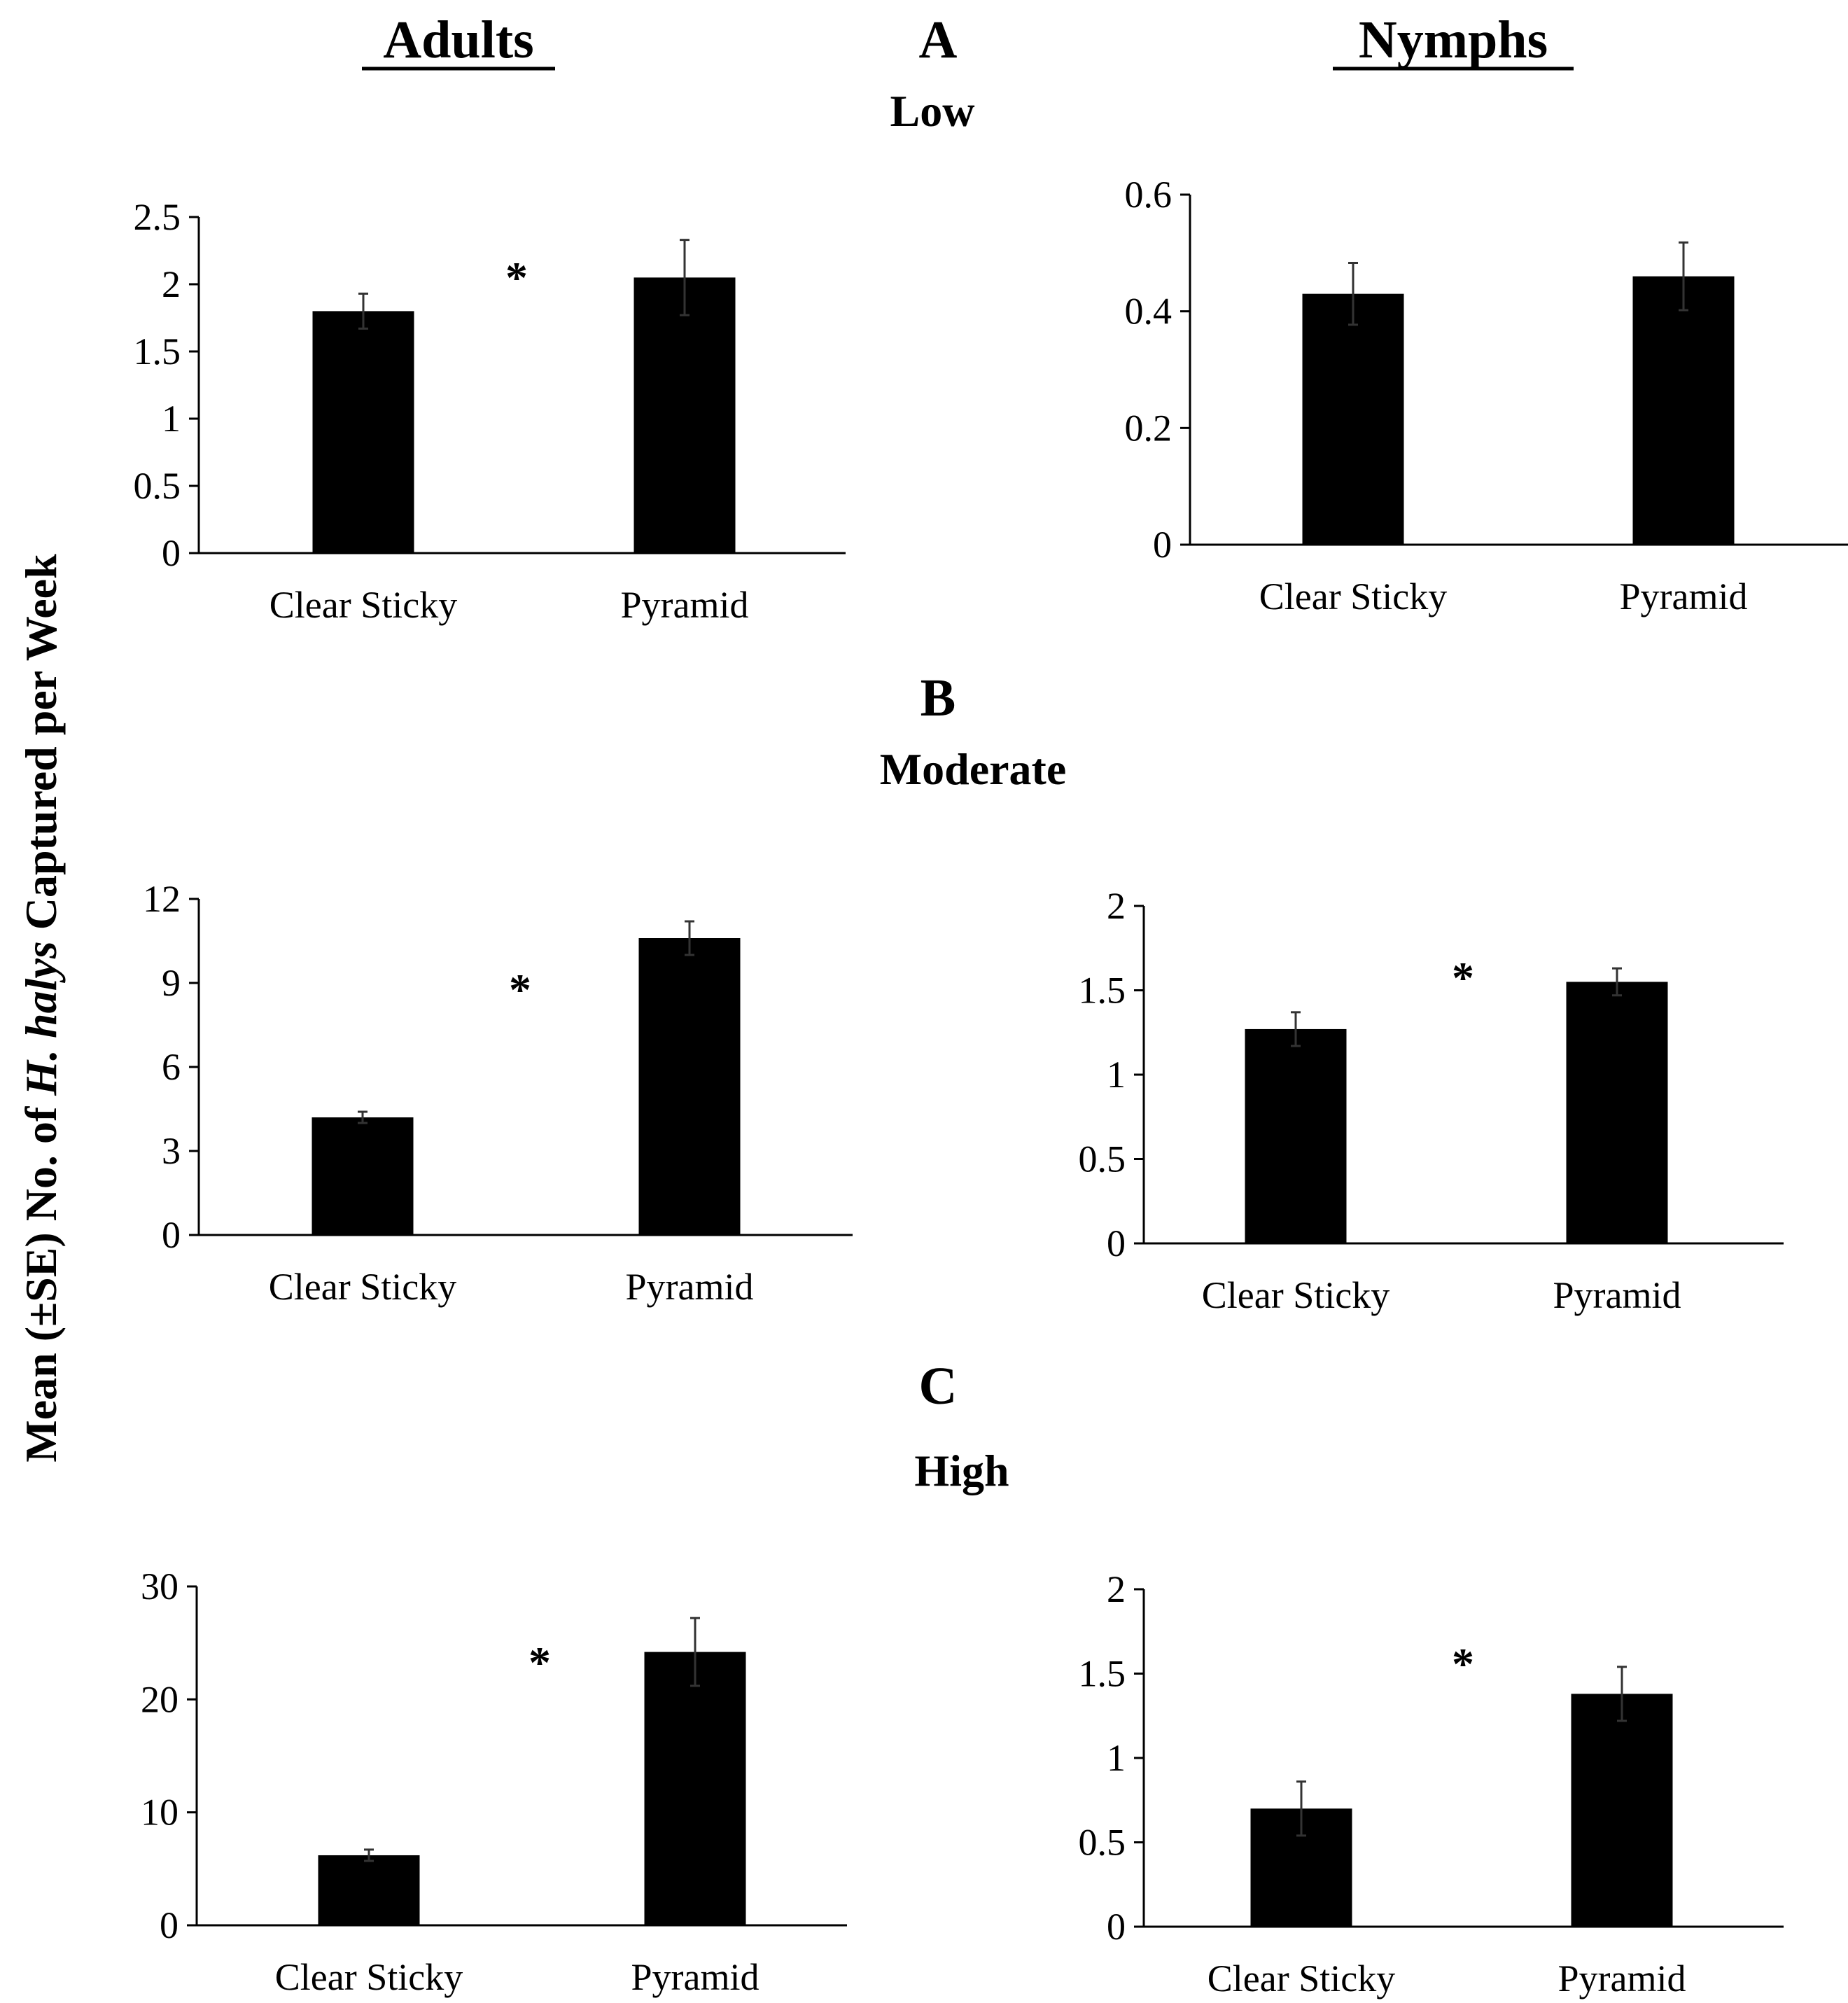 This screenshot has width=1848, height=2003. Describe the element at coordinates (41, 747) in the screenshot. I see `y-axis-label-suffix: Captured per Week` at that location.